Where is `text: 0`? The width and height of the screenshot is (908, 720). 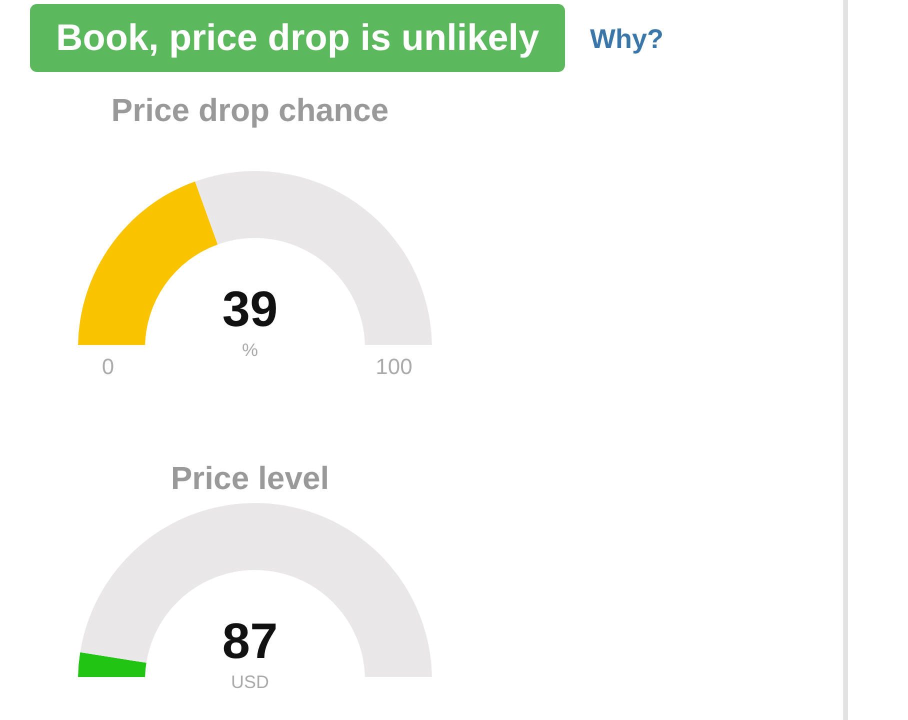 text: 0 is located at coordinates (108, 367).